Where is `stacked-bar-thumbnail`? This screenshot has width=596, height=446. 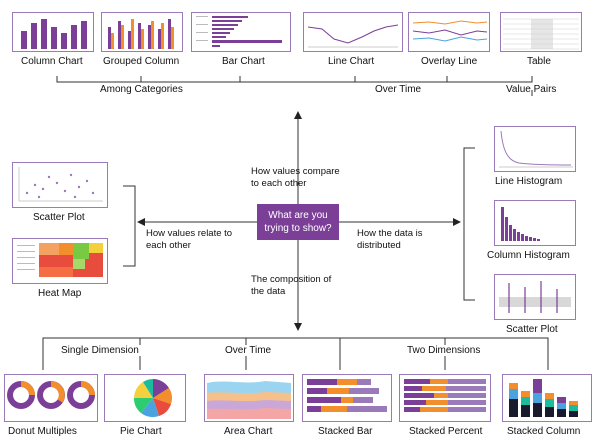
stacked-bar-thumbnail is located at coordinates (347, 398).